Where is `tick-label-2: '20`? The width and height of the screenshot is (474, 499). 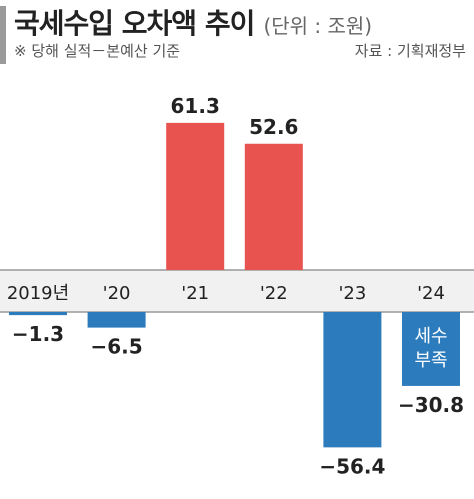
tick-label-2: '20 is located at coordinates (117, 293).